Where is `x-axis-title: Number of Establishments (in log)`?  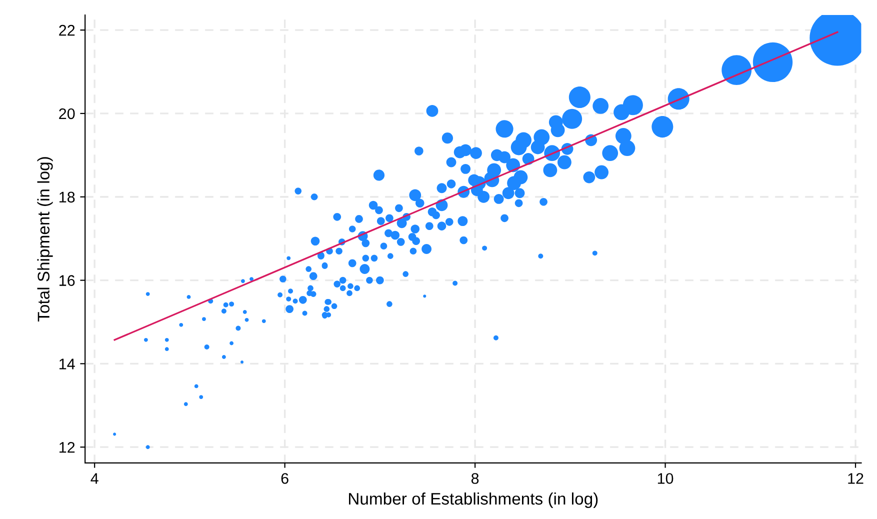
x-axis-title: Number of Establishments (in log) is located at coordinates (473, 500).